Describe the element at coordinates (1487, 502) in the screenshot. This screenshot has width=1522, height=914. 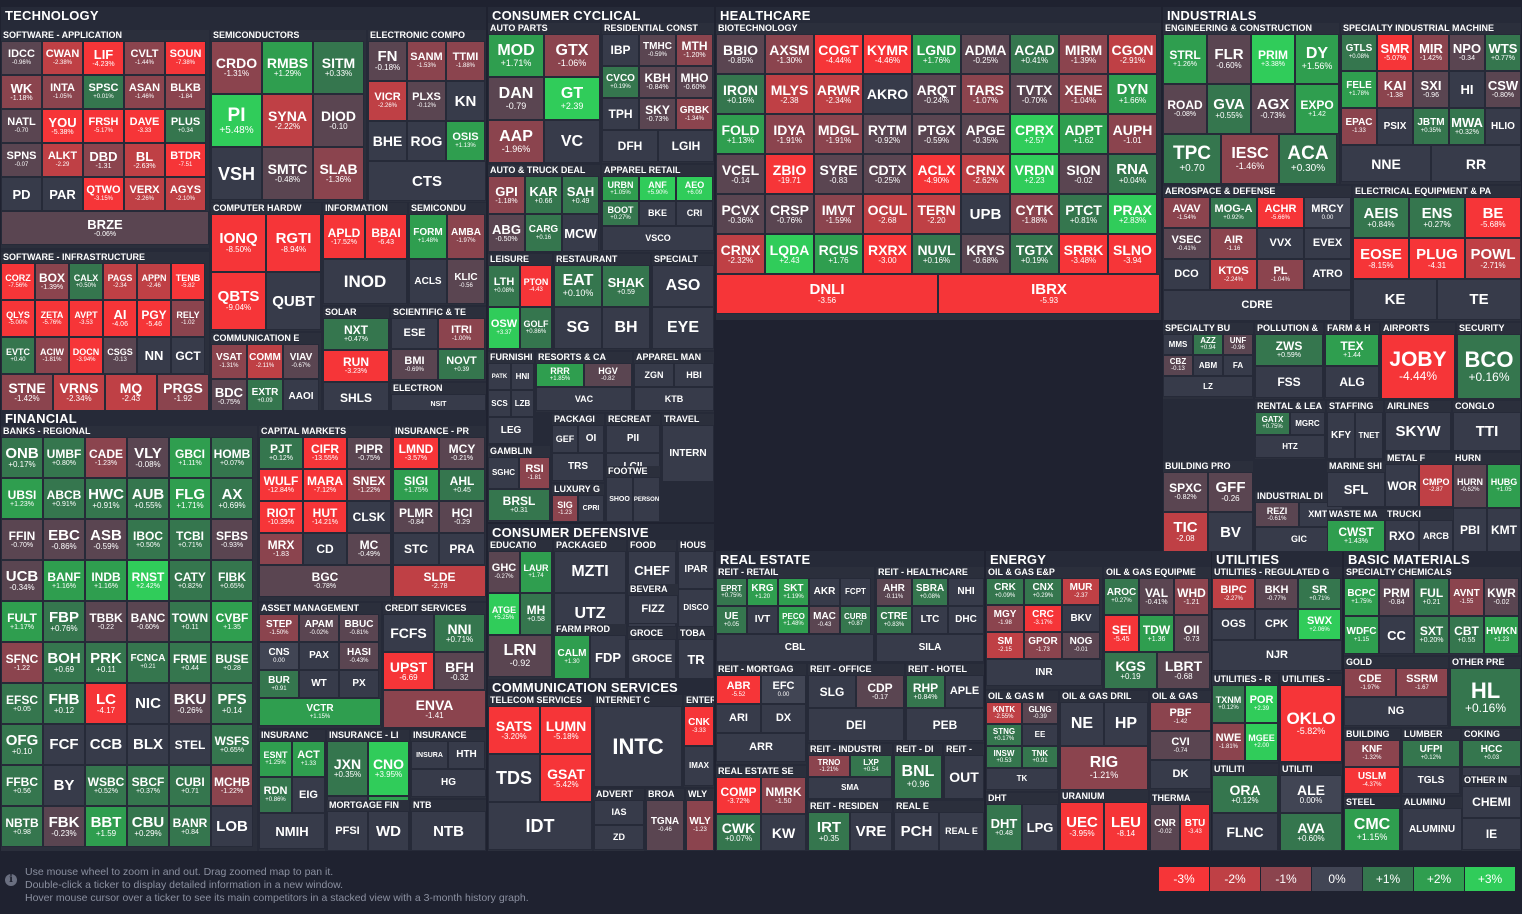
I see `industry-hurn: HURN HURN -0.62% HUBG +1.05 PBI KMT` at that location.